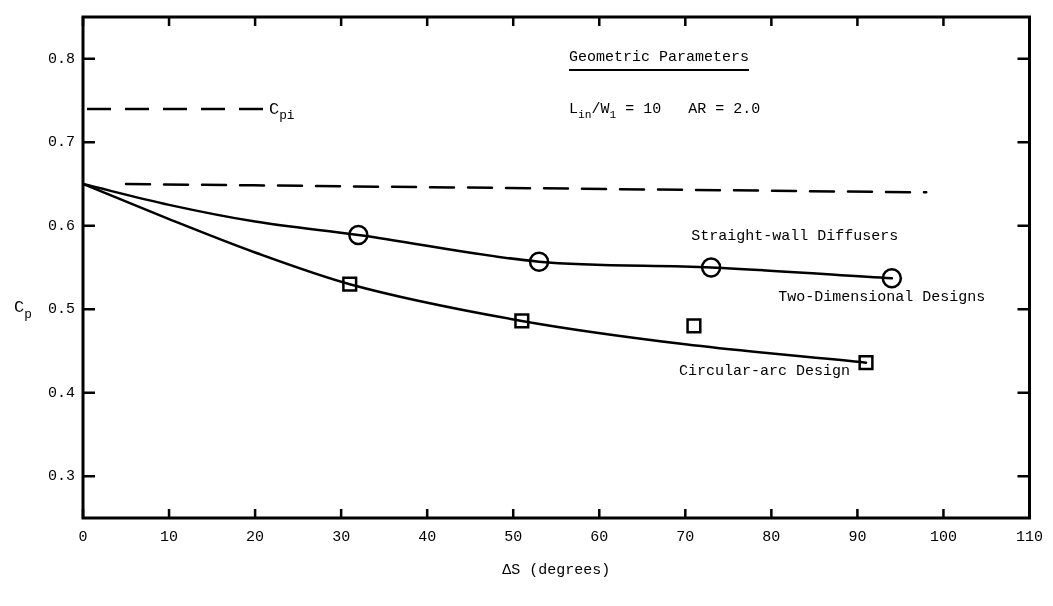  Describe the element at coordinates (61, 226) in the screenshot. I see `y-tick-label: 0.6` at that location.